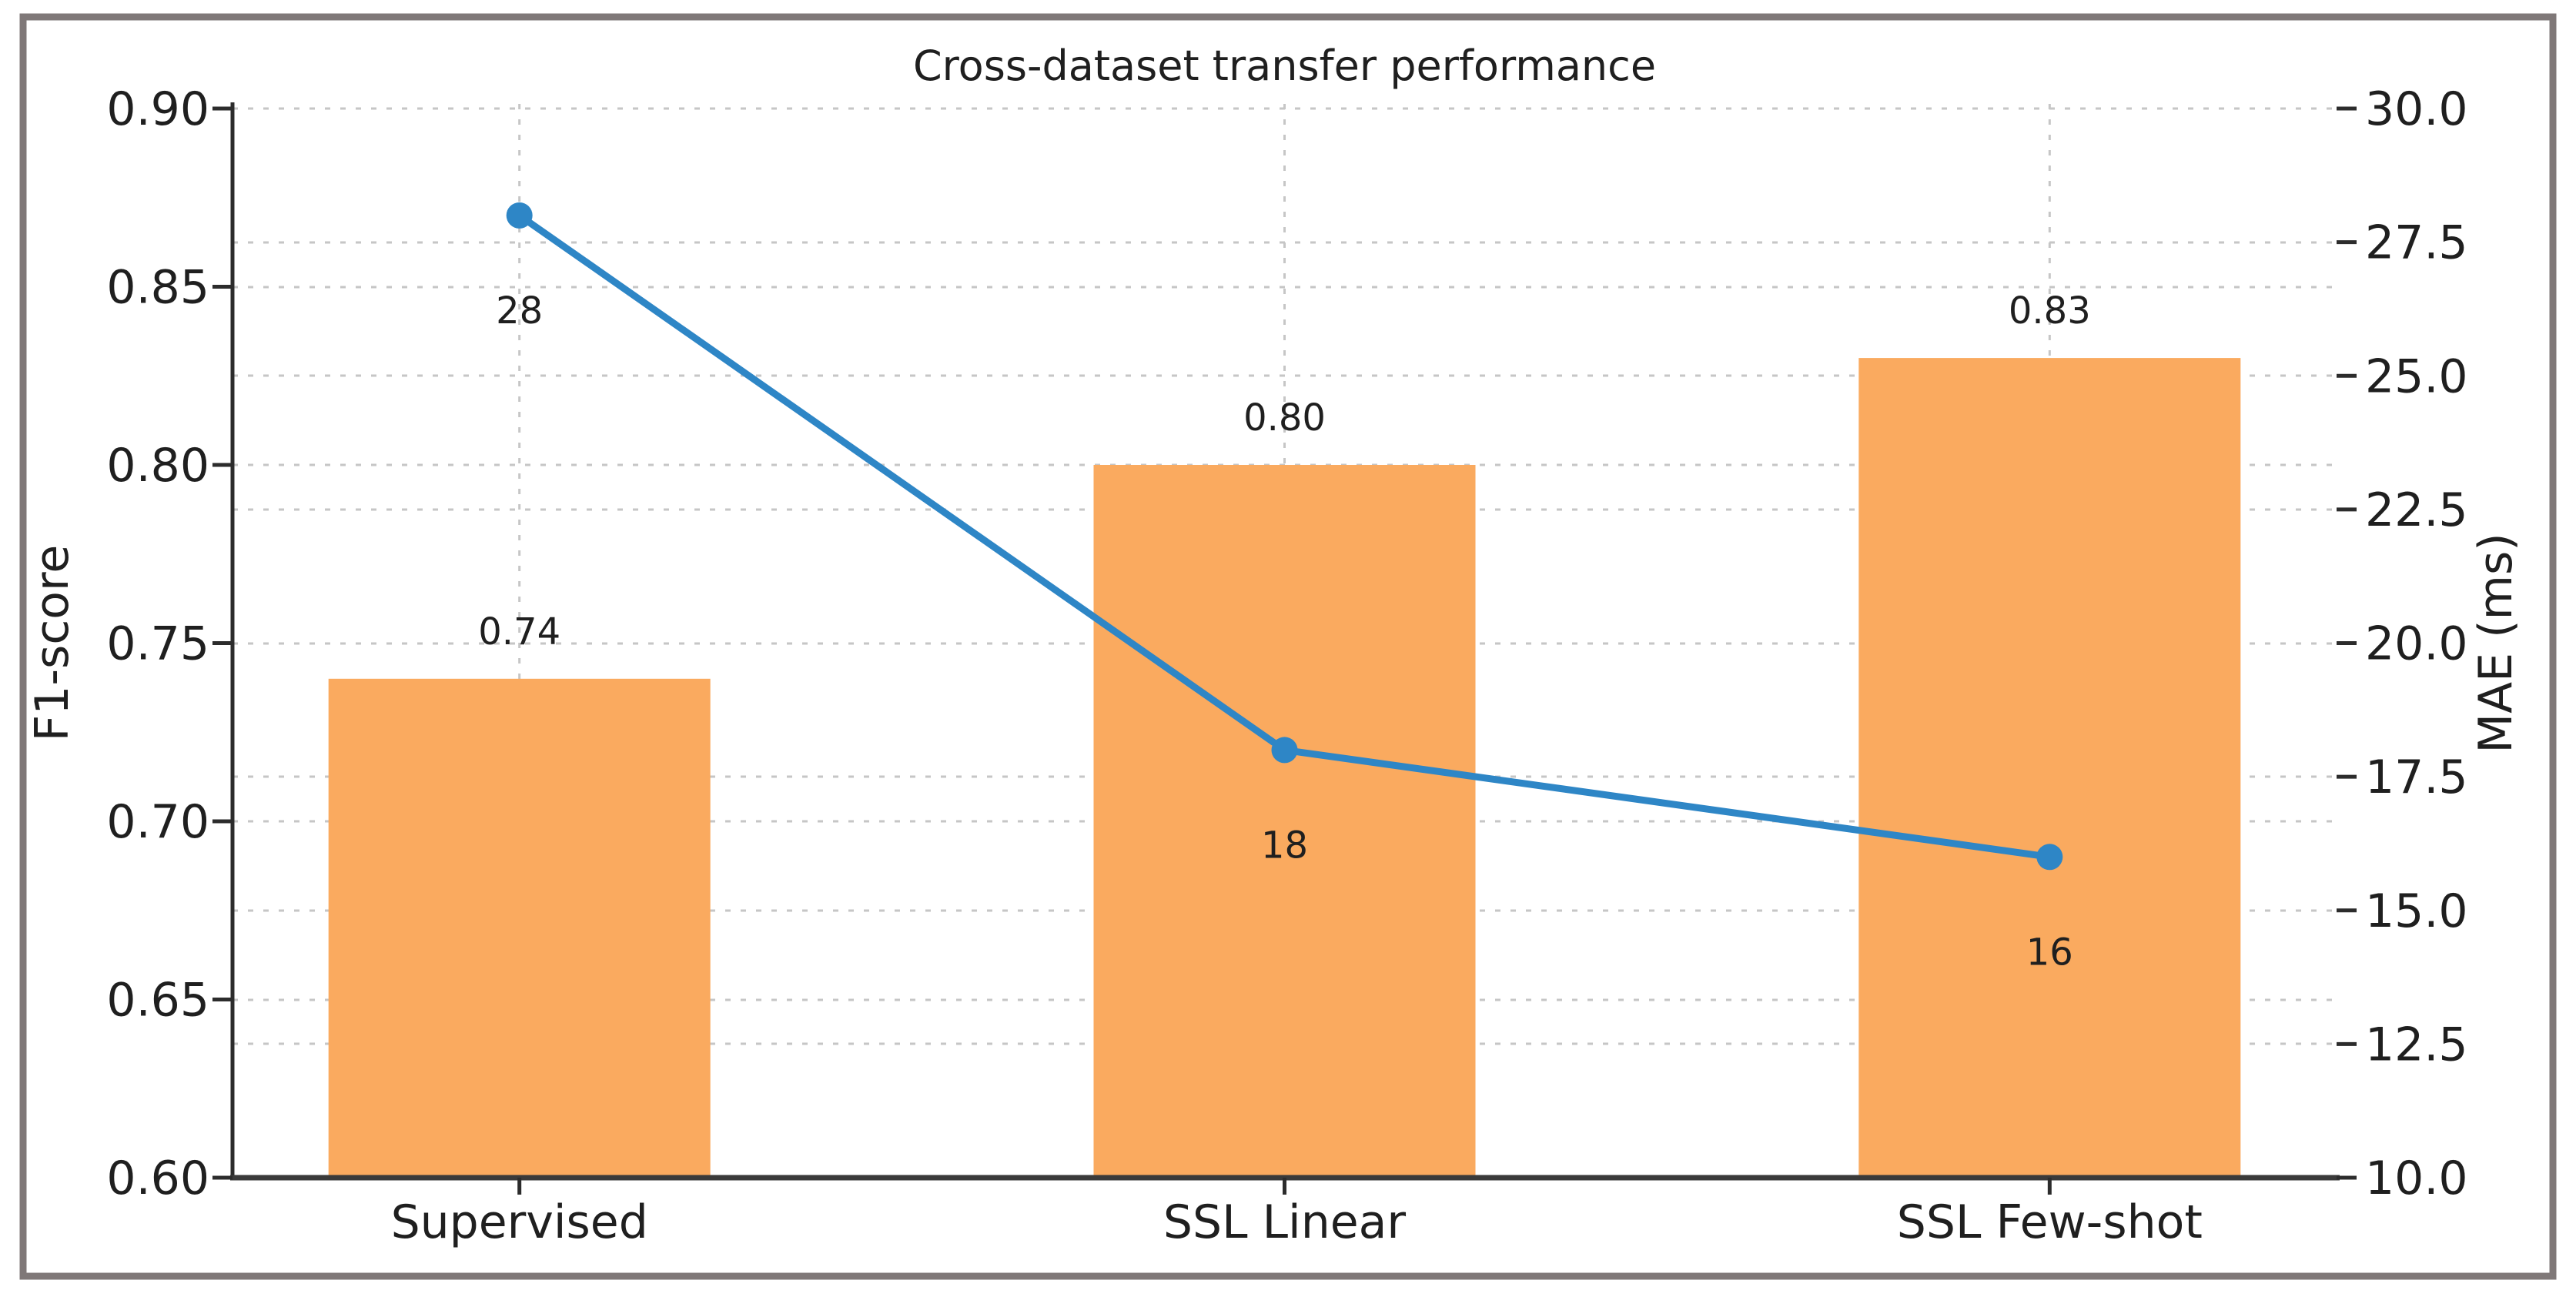  Describe the element at coordinates (2416, 911) in the screenshot. I see `y-axis-right-tick-label: 15.0` at that location.